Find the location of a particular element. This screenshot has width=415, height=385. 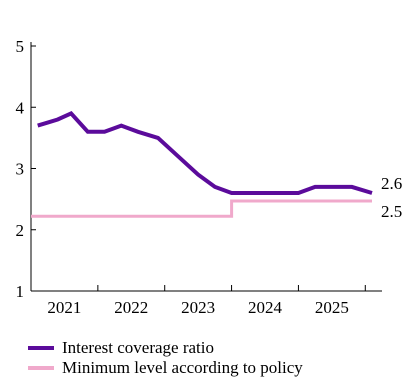

chart-end-labels: 2.62.5 is located at coordinates (391, 197).